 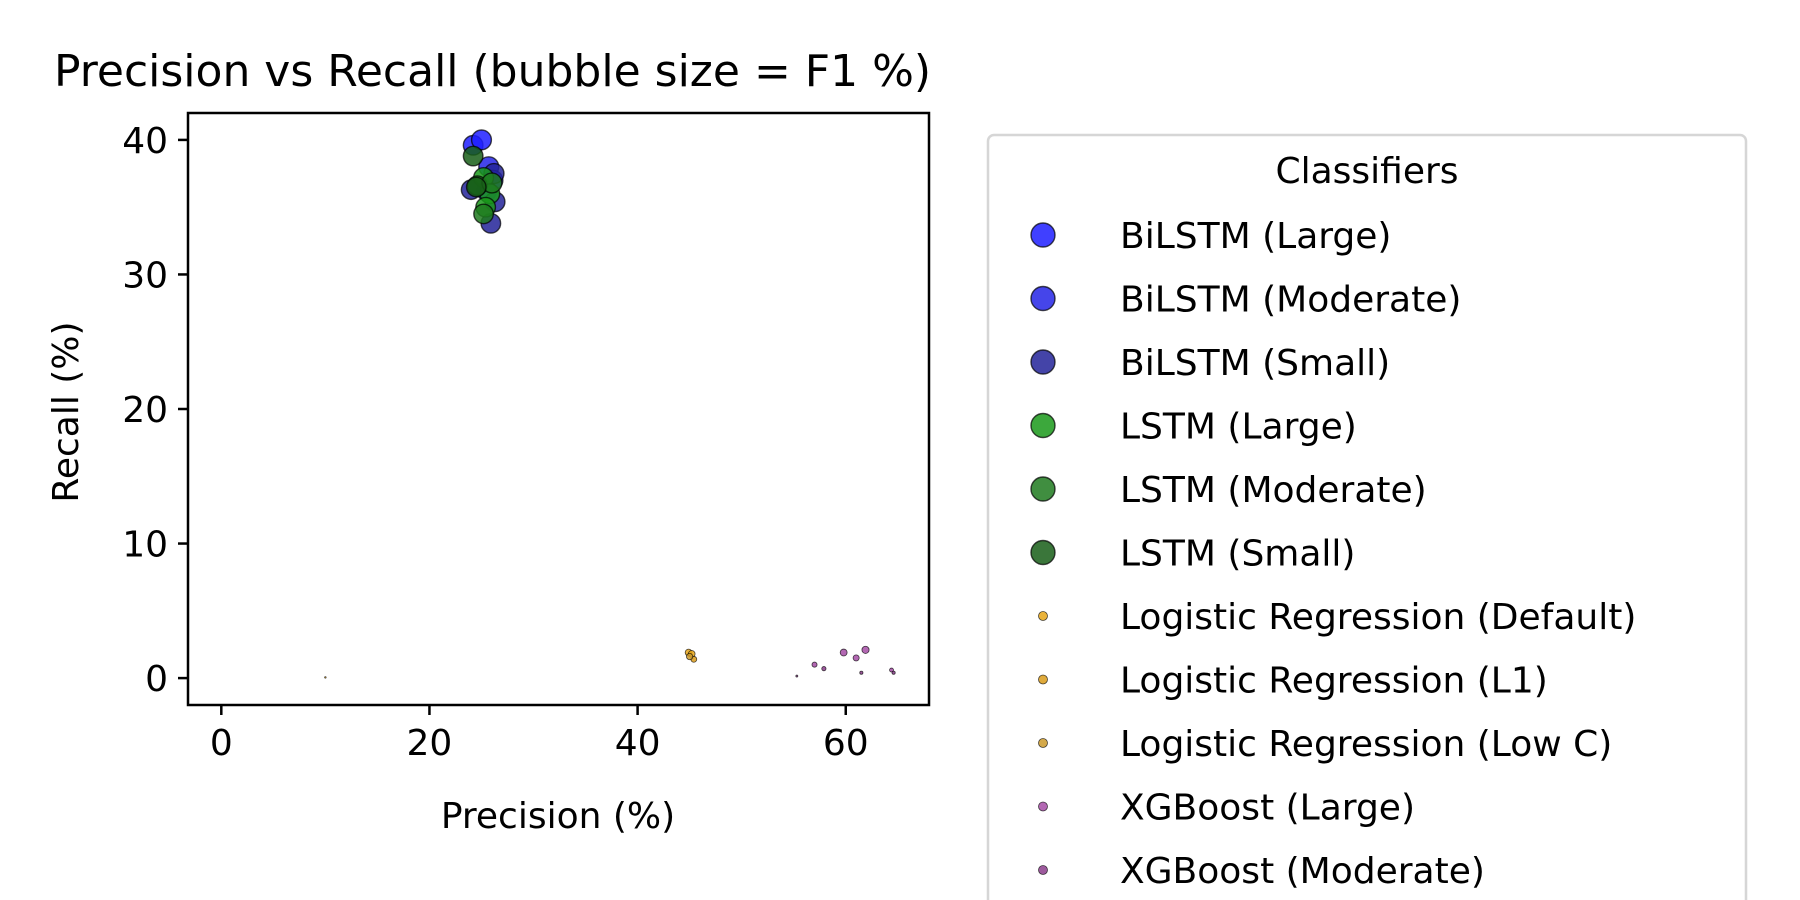 What do you see at coordinates (1255, 236) in the screenshot?
I see `legend-label: BiLSTM (Large)` at bounding box center [1255, 236].